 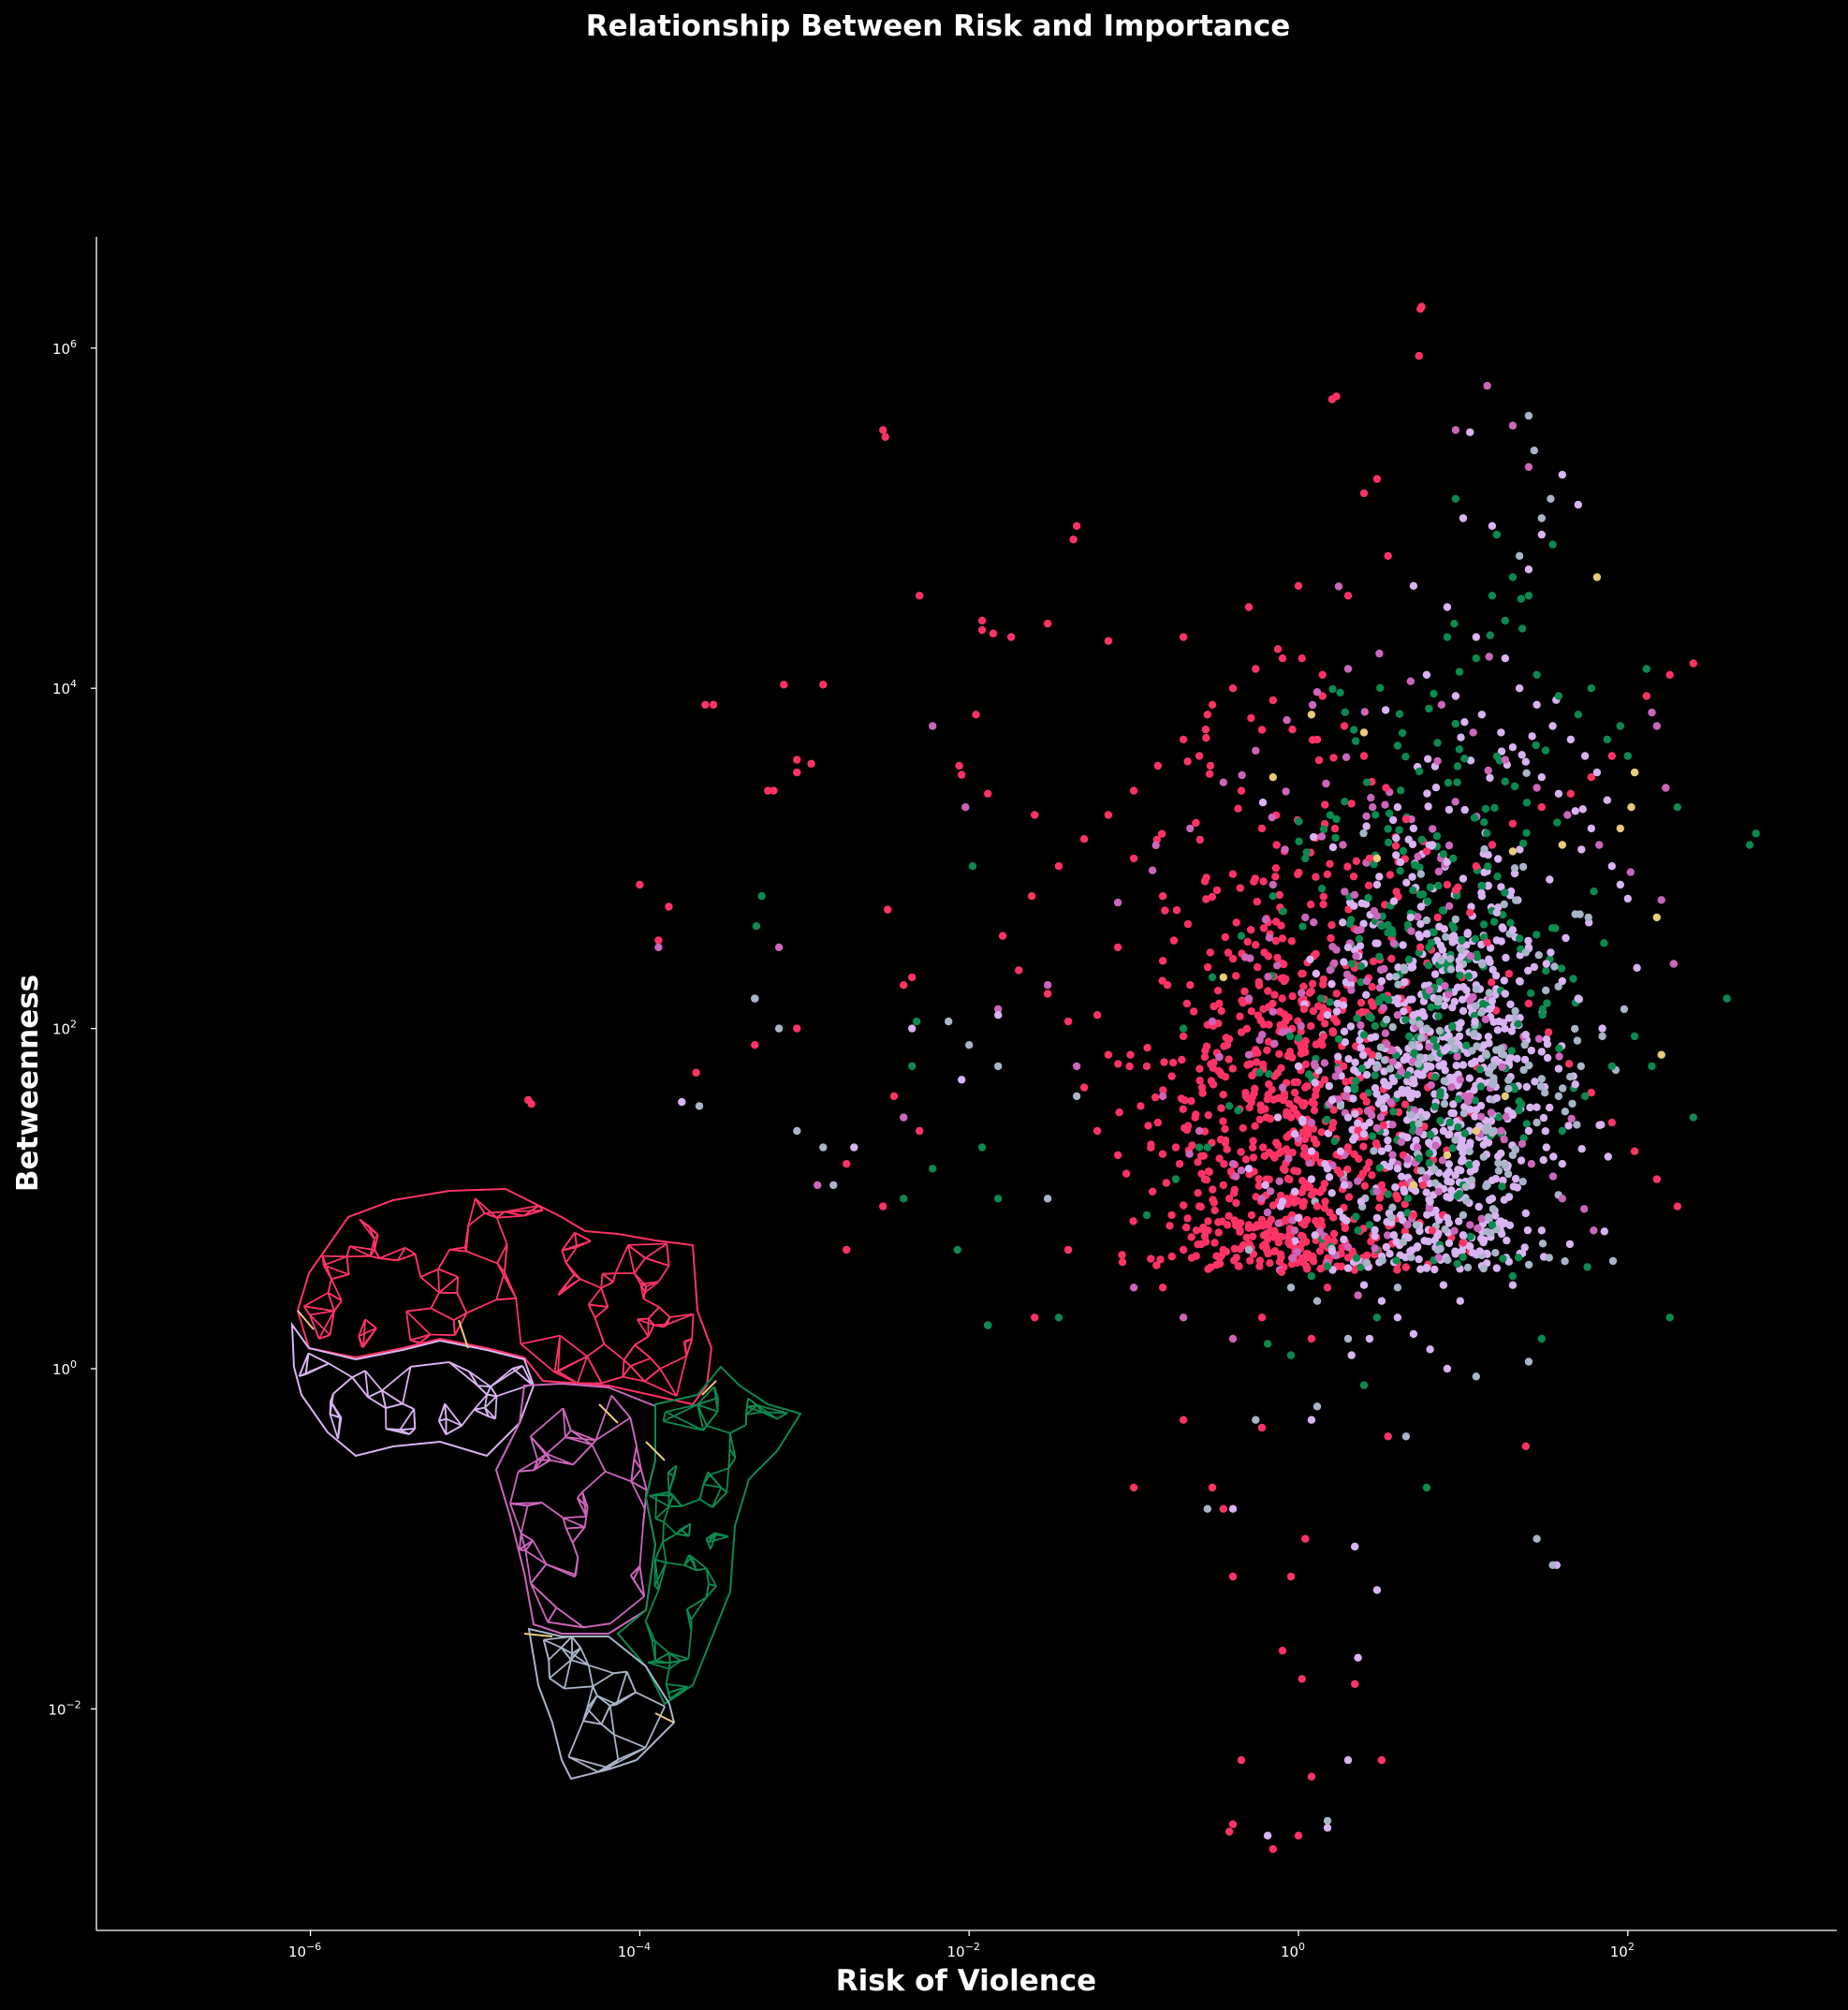 What do you see at coordinates (546, 1484) in the screenshot?
I see `network-map-inset` at bounding box center [546, 1484].